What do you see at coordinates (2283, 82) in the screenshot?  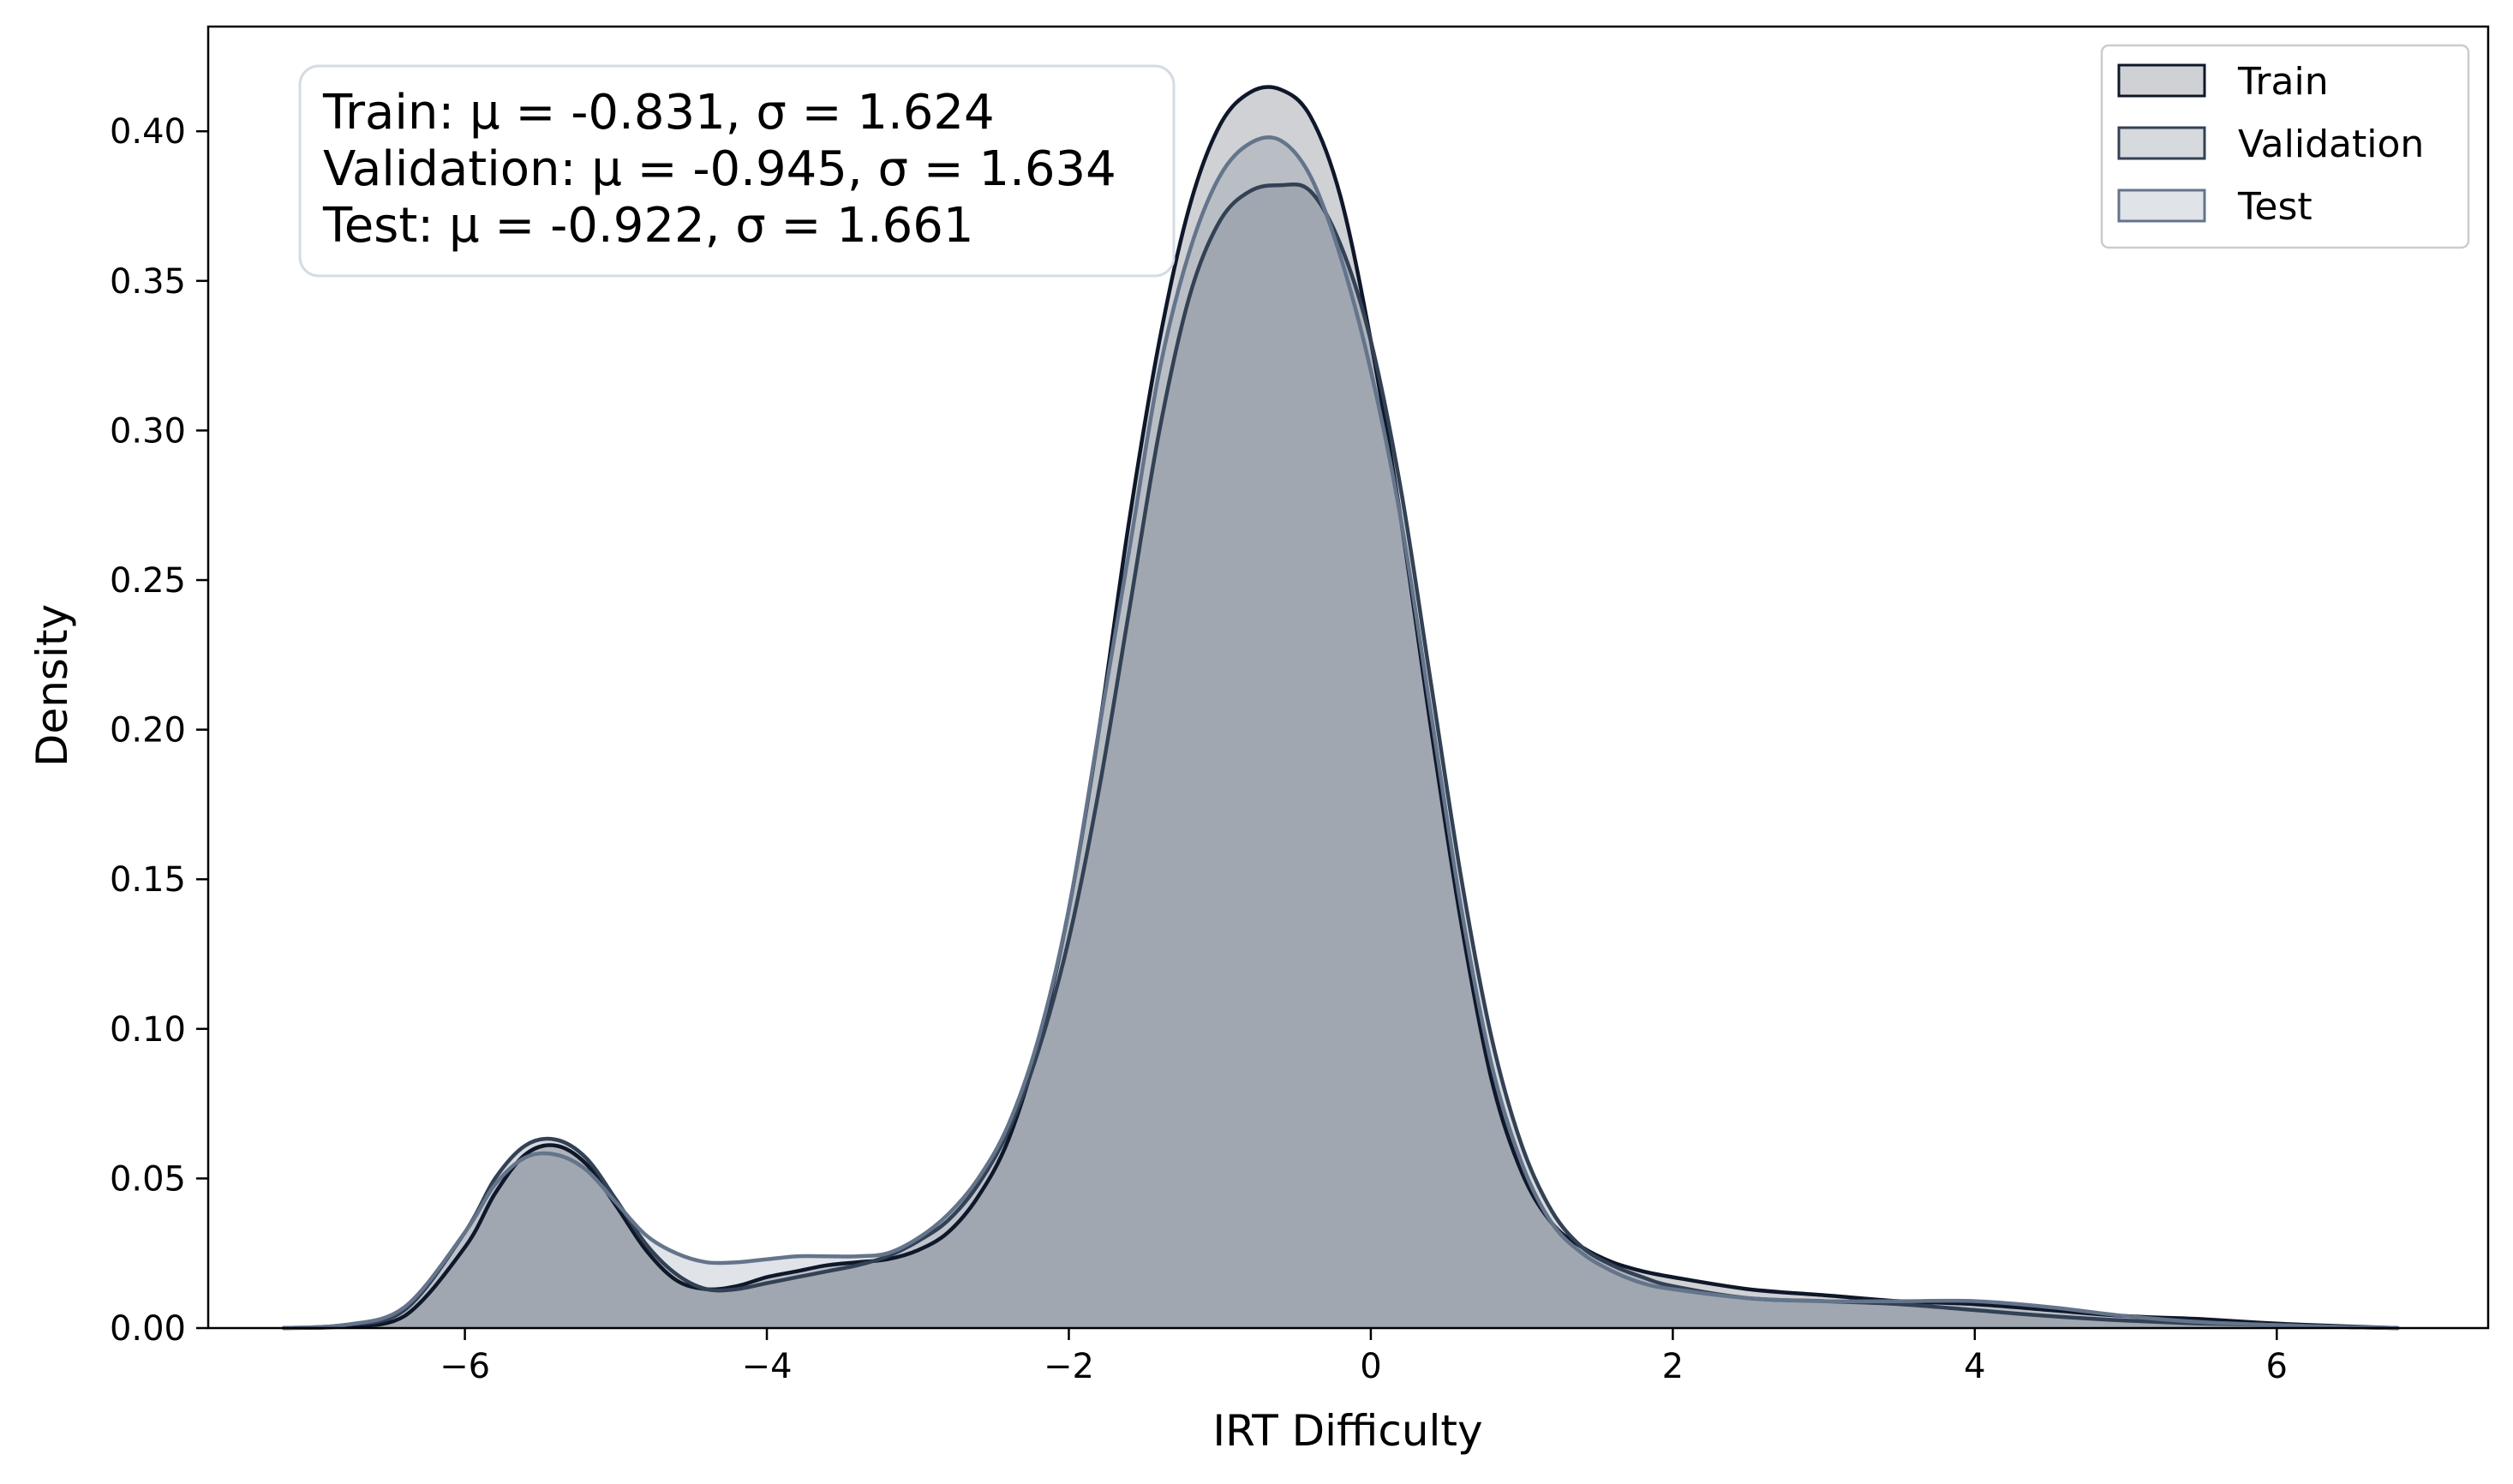 I see `legend-label-train: Train` at bounding box center [2283, 82].